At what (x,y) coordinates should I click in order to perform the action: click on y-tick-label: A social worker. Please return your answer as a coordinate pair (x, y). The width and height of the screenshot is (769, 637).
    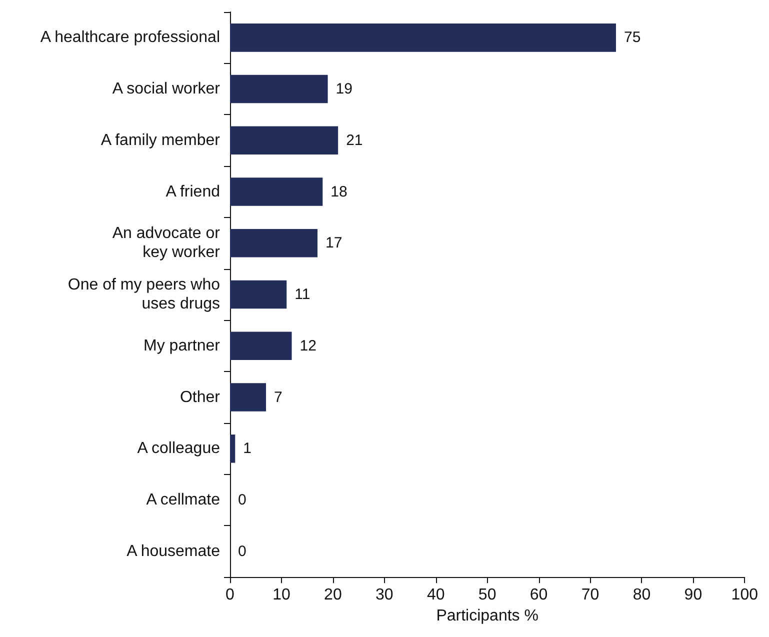
    Looking at the image, I should click on (166, 89).